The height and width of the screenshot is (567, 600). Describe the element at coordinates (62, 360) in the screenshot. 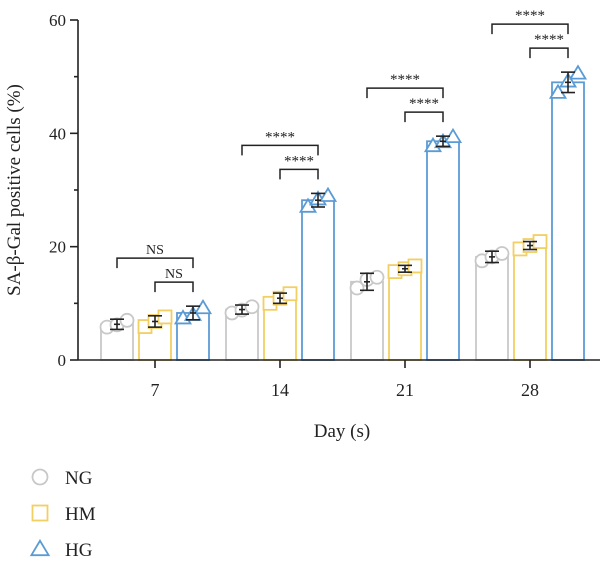

I see `y-tick-label: 0` at that location.